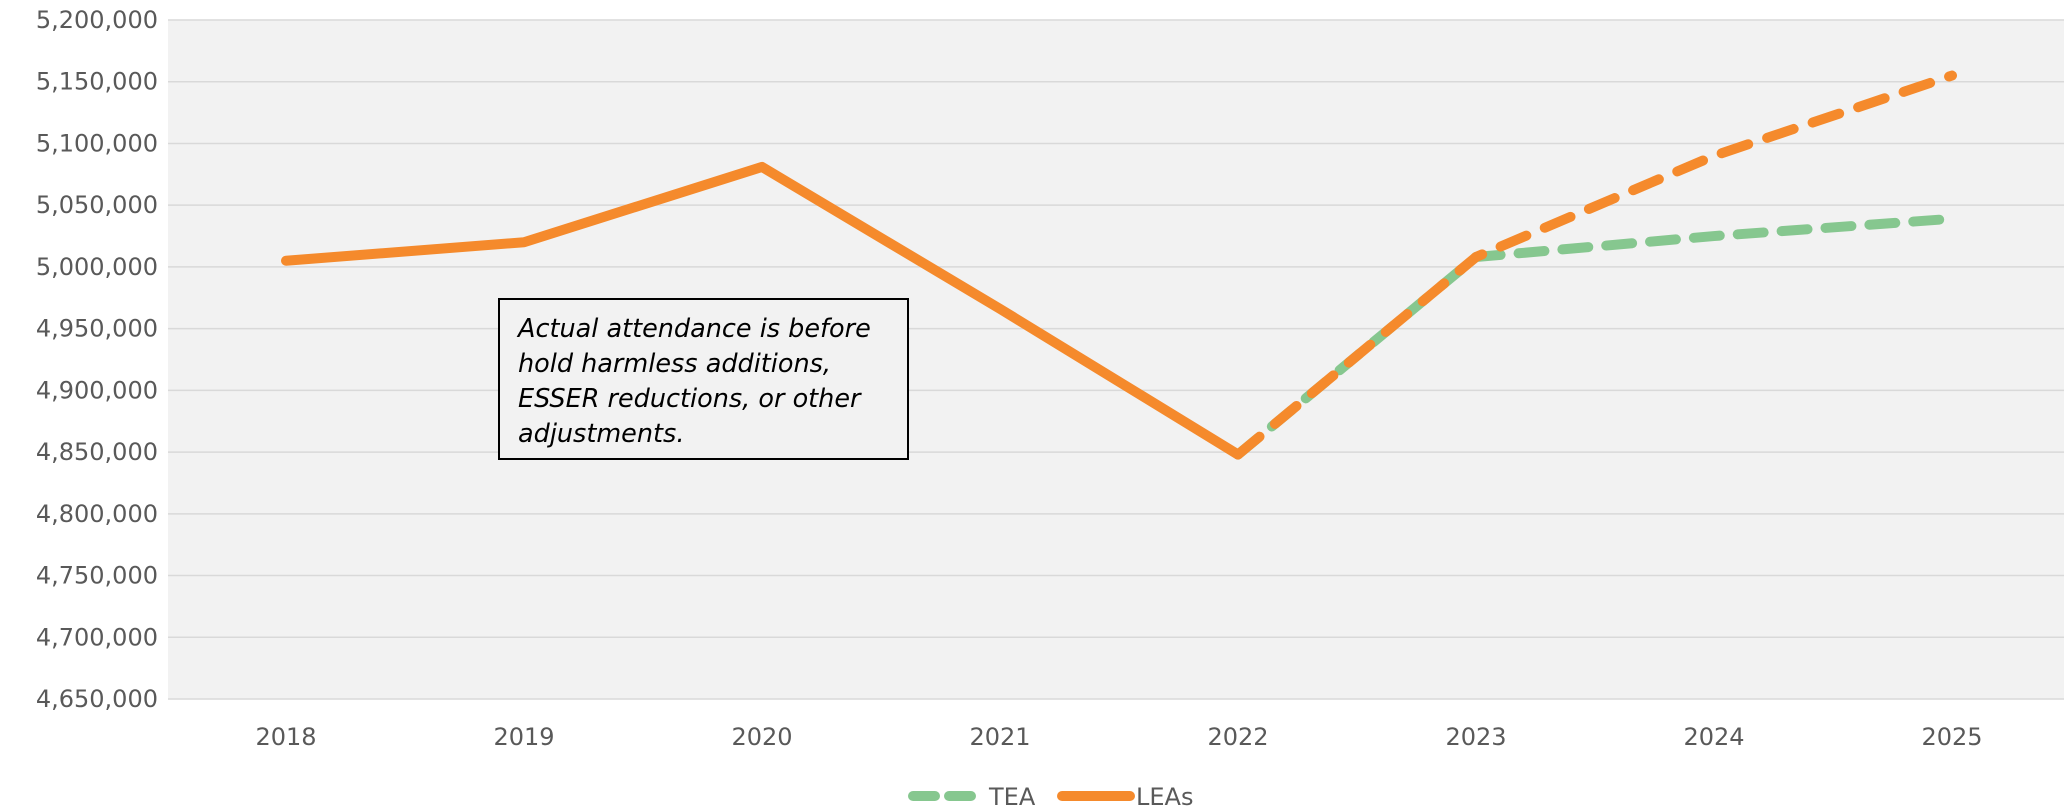  Describe the element at coordinates (1050, 796) in the screenshot. I see `legend: TEA LEAs` at that location.